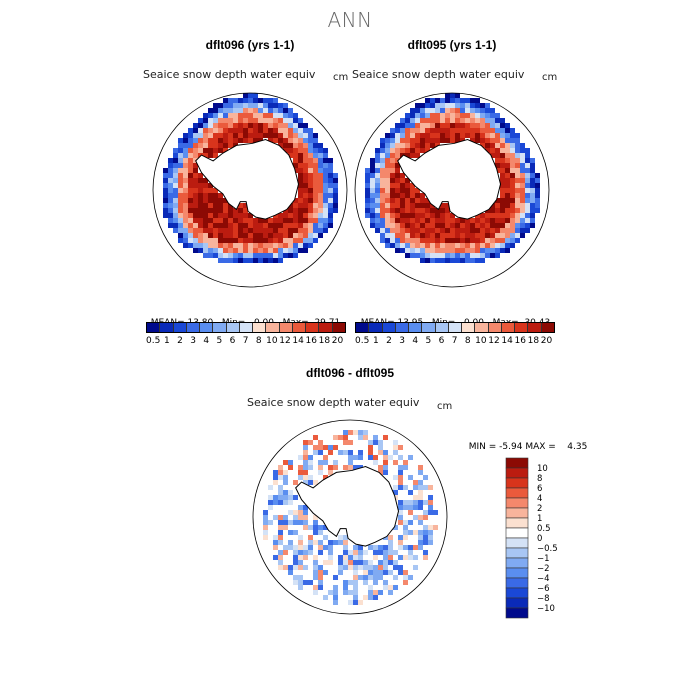 The width and height of the screenshot is (700, 700). What do you see at coordinates (452, 45) in the screenshot?
I see `panel2-title: dflt095 (yrs 1-1)` at bounding box center [452, 45].